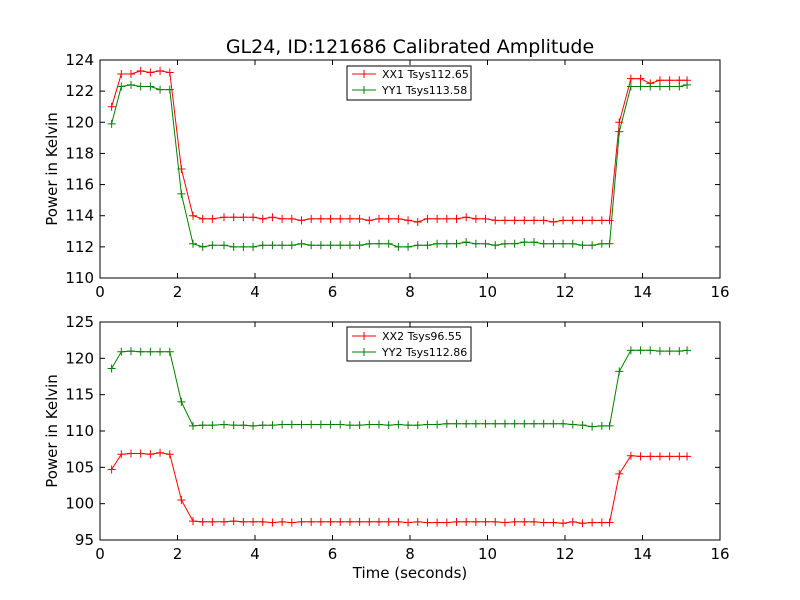 The height and width of the screenshot is (600, 800). I want to click on x-tick-label-bottom: 2, so click(178, 554).